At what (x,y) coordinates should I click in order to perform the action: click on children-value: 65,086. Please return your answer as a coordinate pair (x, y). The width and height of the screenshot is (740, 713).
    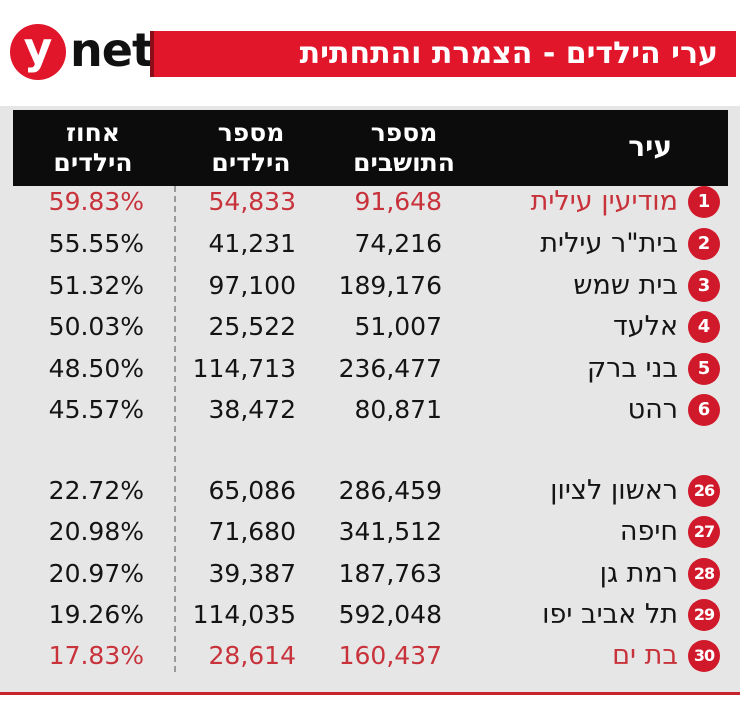
    Looking at the image, I should click on (252, 490).